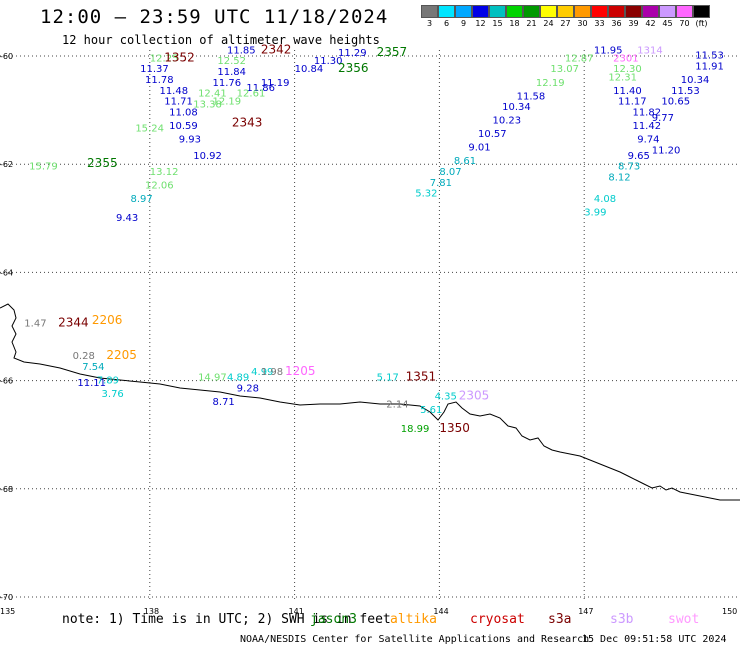 The height and width of the screenshot is (650, 740). Describe the element at coordinates (421, 377) in the screenshot. I see `pass-time-label: 1351` at that location.